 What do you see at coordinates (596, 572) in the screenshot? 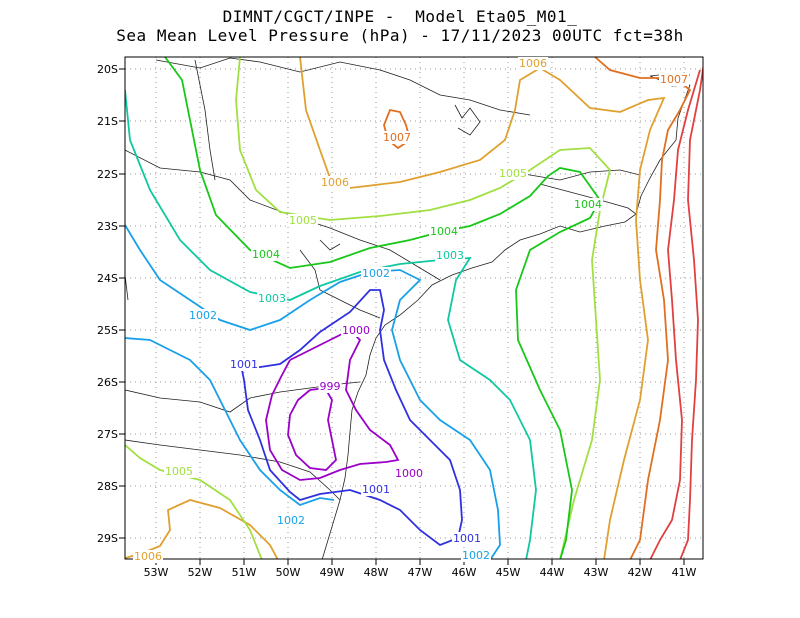
I see `lon-label: 43W` at bounding box center [596, 572].